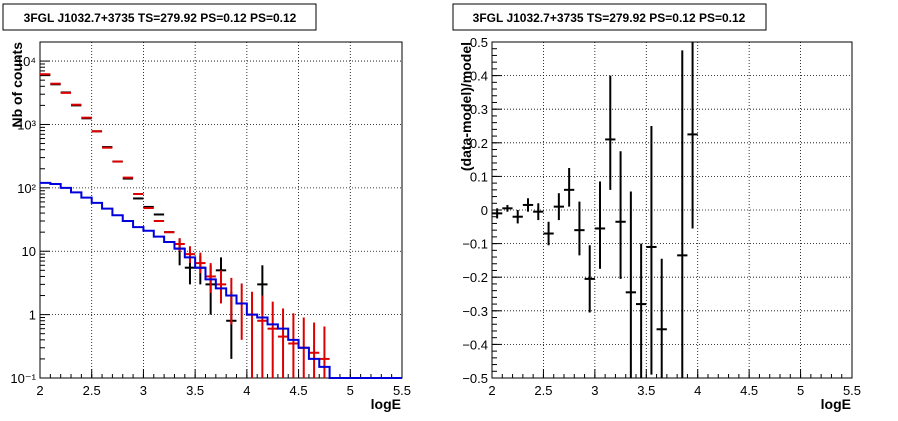 The image size is (898, 421). Describe the element at coordinates (386, 404) in the screenshot. I see `left-x-axis-label: logE` at that location.